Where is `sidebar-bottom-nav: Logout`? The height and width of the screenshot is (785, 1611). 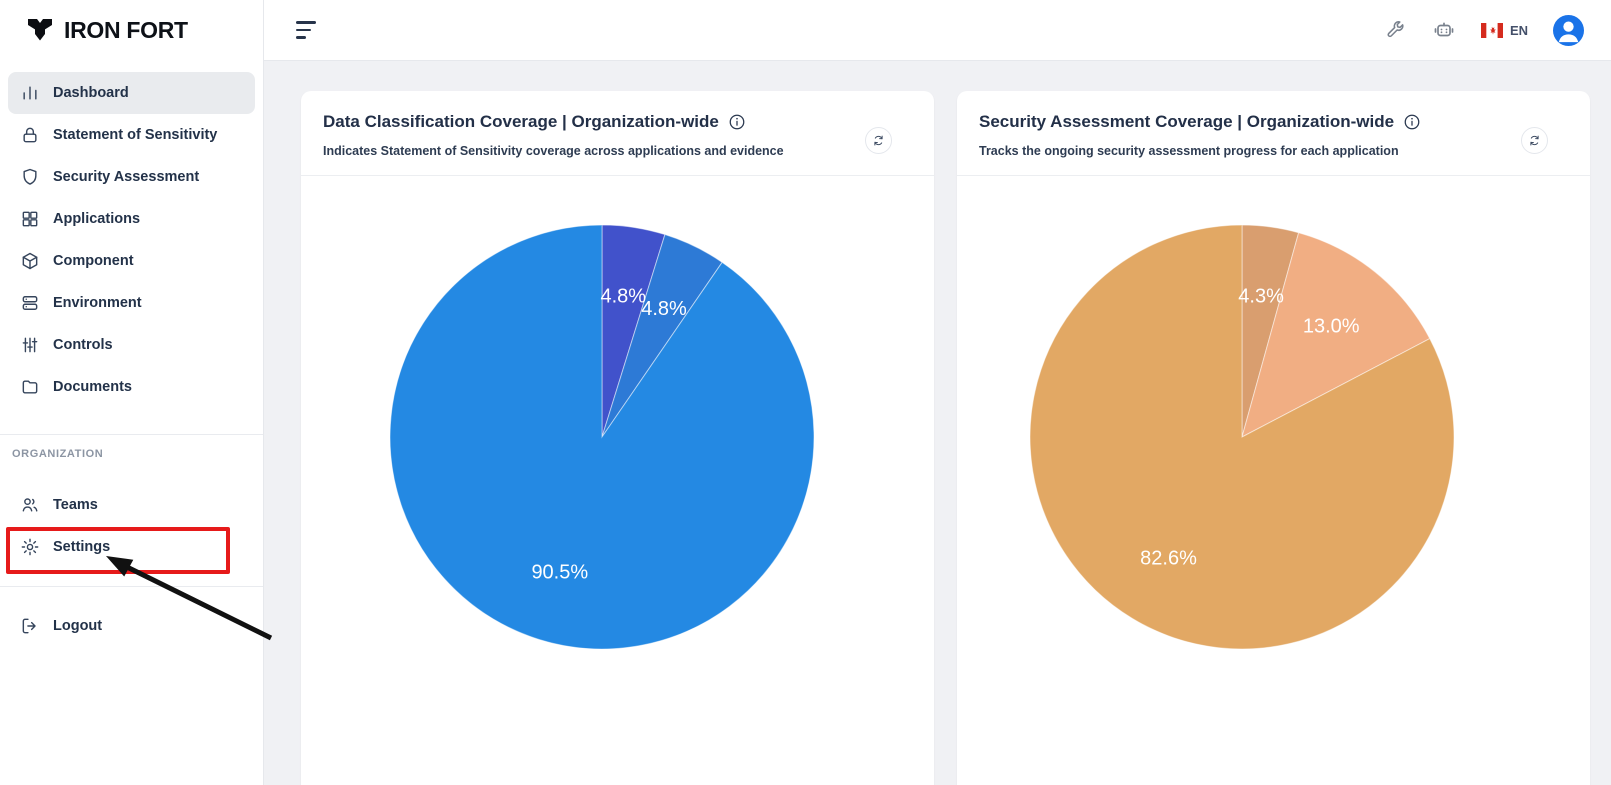
sidebar-bottom-nav: Logout is located at coordinates (131, 626).